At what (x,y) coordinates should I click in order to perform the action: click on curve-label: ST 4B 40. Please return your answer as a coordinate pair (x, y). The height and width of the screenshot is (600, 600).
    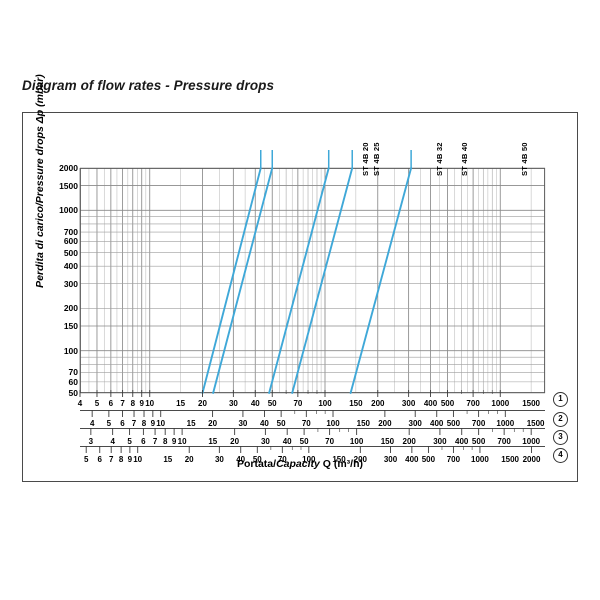
    Looking at the image, I should click on (464, 159).